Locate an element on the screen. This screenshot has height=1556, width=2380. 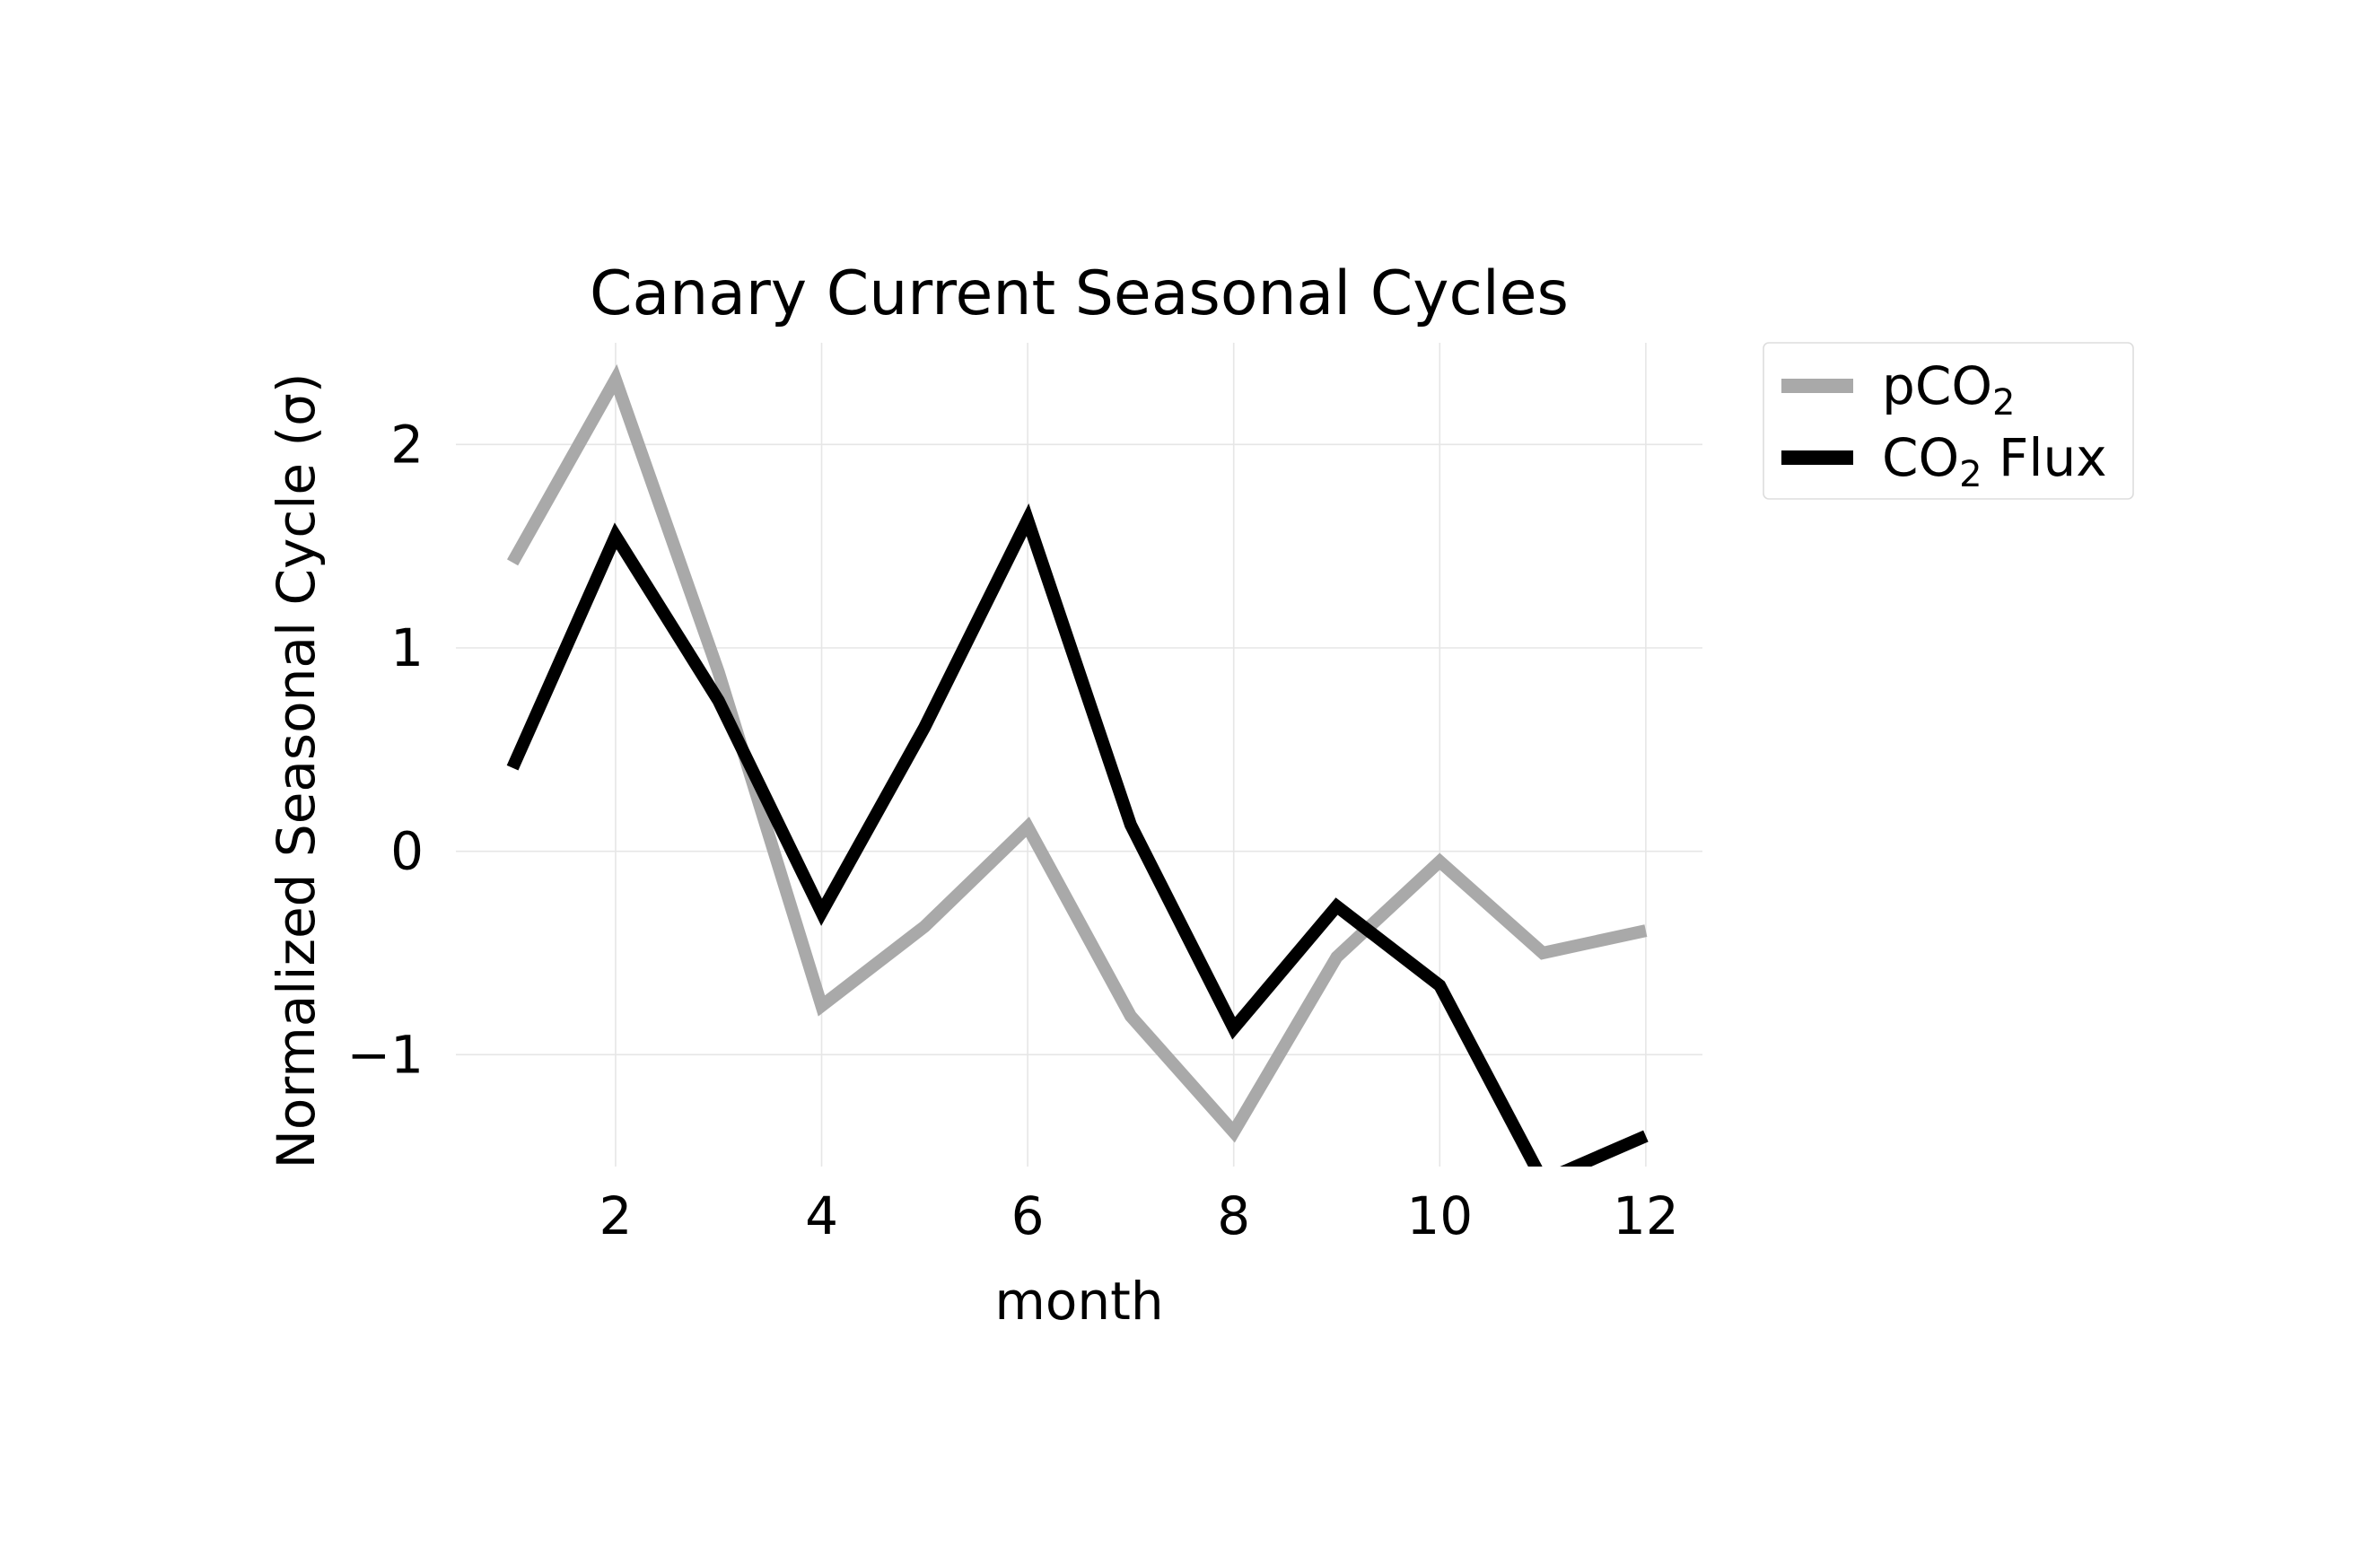
x-tick-label: 2 is located at coordinates (615, 1215).